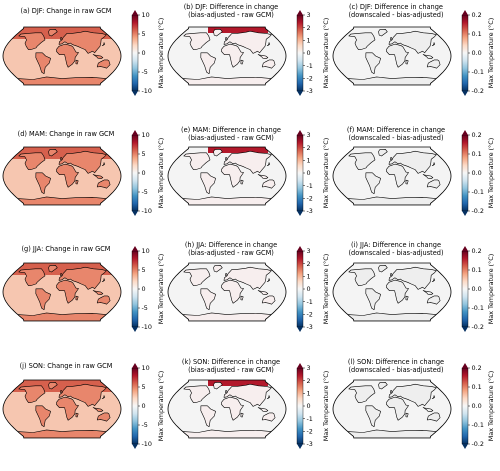  Describe the element at coordinates (477, 34) in the screenshot. I see `colorbar-tick-label: 0.1` at that location.